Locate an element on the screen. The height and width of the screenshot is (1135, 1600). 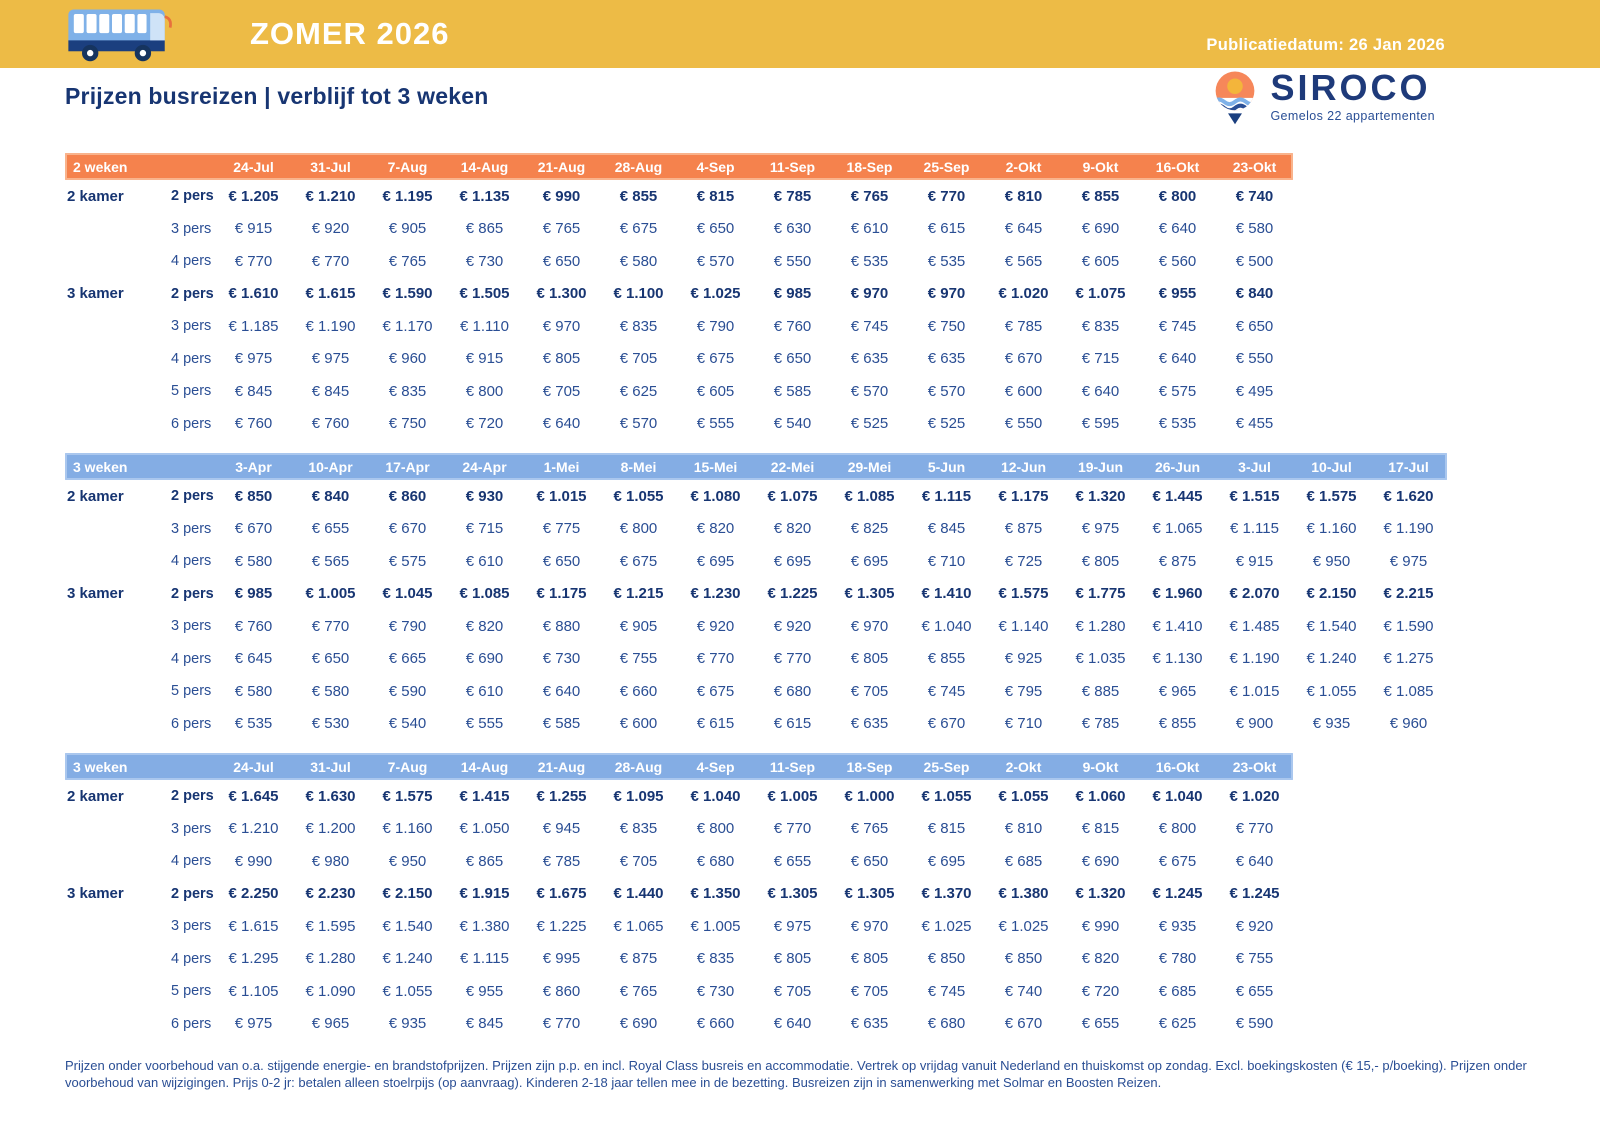
logo-subtitle: Gemelos 22 appartementen is located at coordinates (1352, 116).